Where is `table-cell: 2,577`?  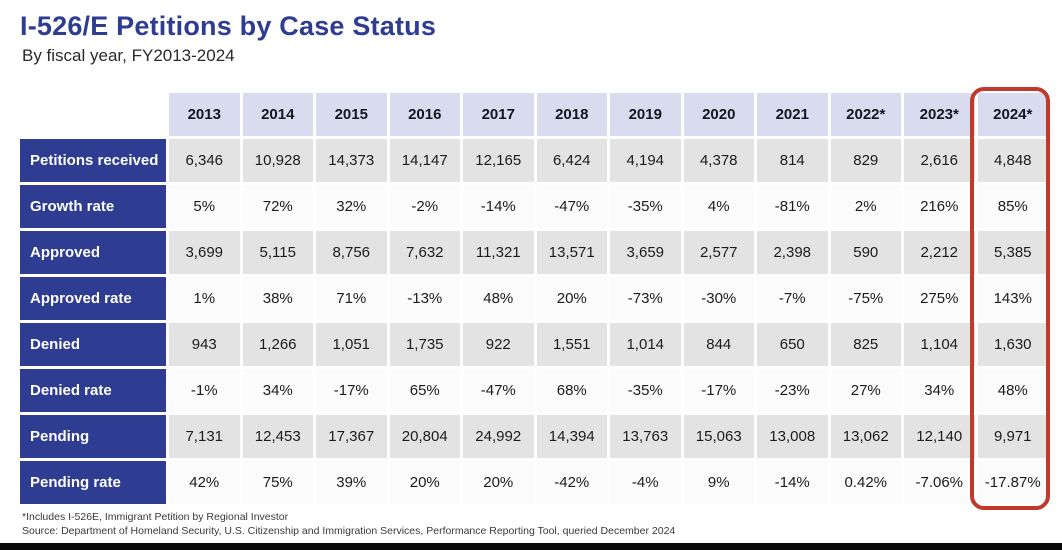
table-cell: 2,577 is located at coordinates (718, 252).